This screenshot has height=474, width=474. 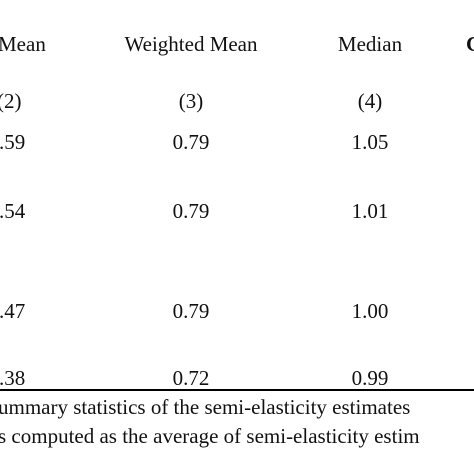 I want to click on colnum-2: (2), so click(x=11, y=101).